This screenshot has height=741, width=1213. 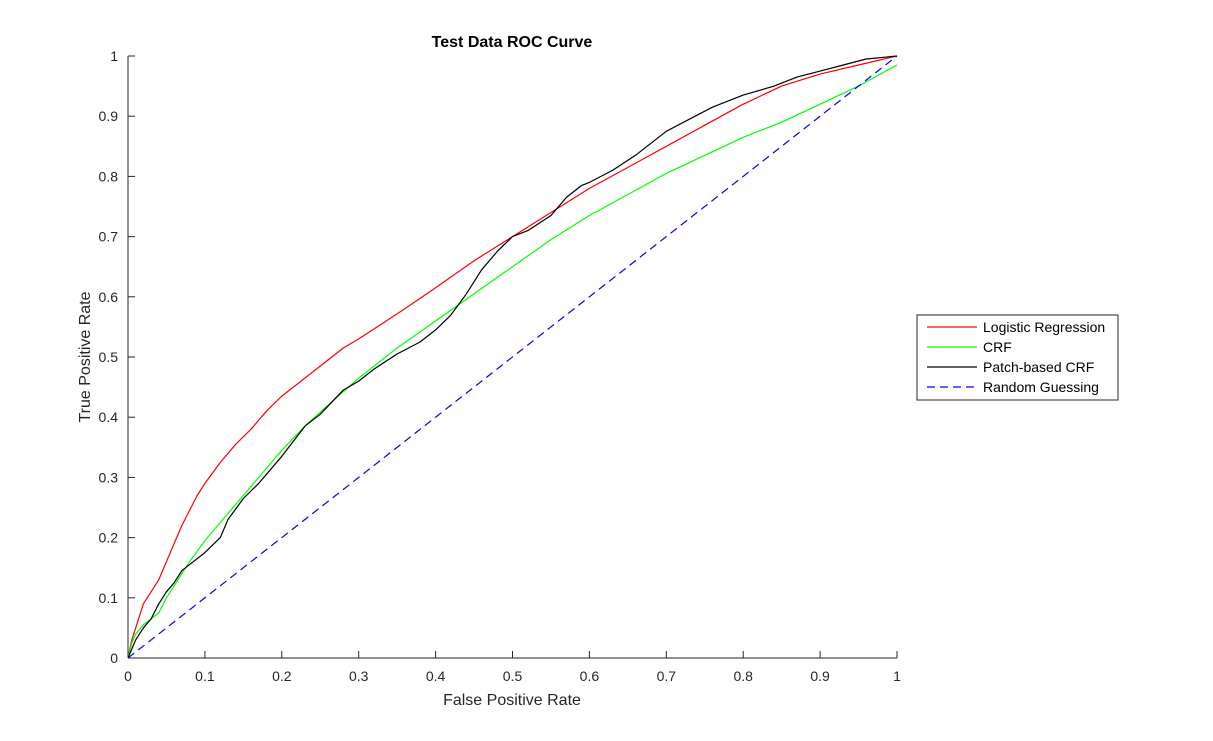 I want to click on y-tick-label: 0.8, so click(x=109, y=176).